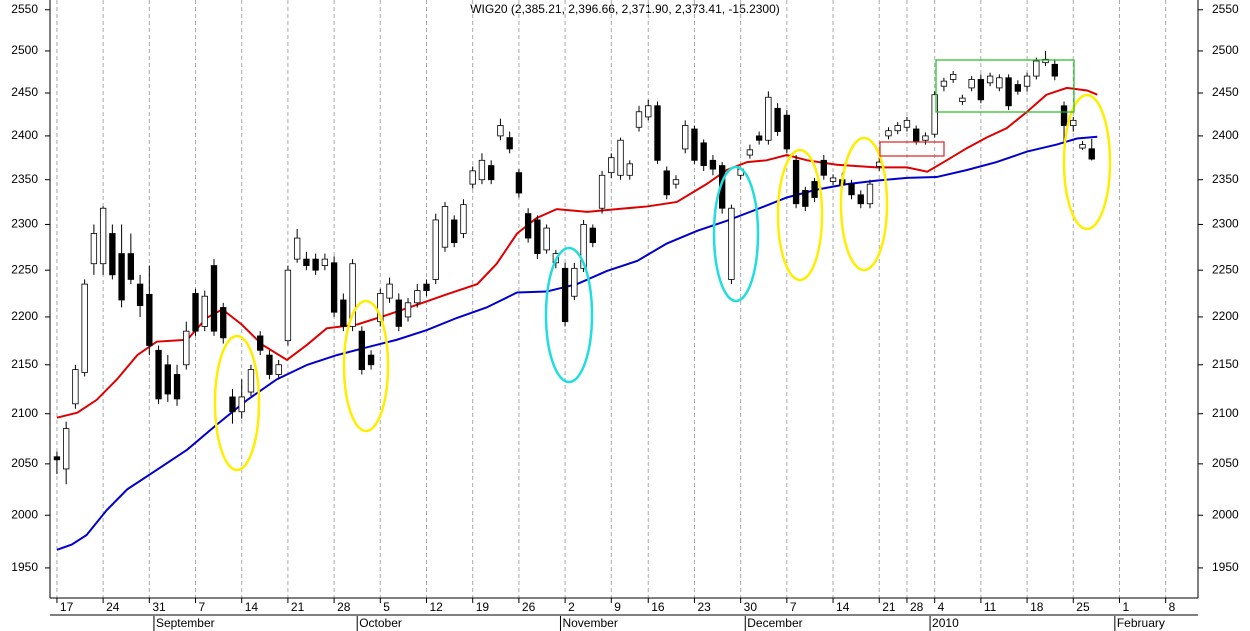 The height and width of the screenshot is (631, 1250). I want to click on x-tick-label: 25, so click(1083, 607).